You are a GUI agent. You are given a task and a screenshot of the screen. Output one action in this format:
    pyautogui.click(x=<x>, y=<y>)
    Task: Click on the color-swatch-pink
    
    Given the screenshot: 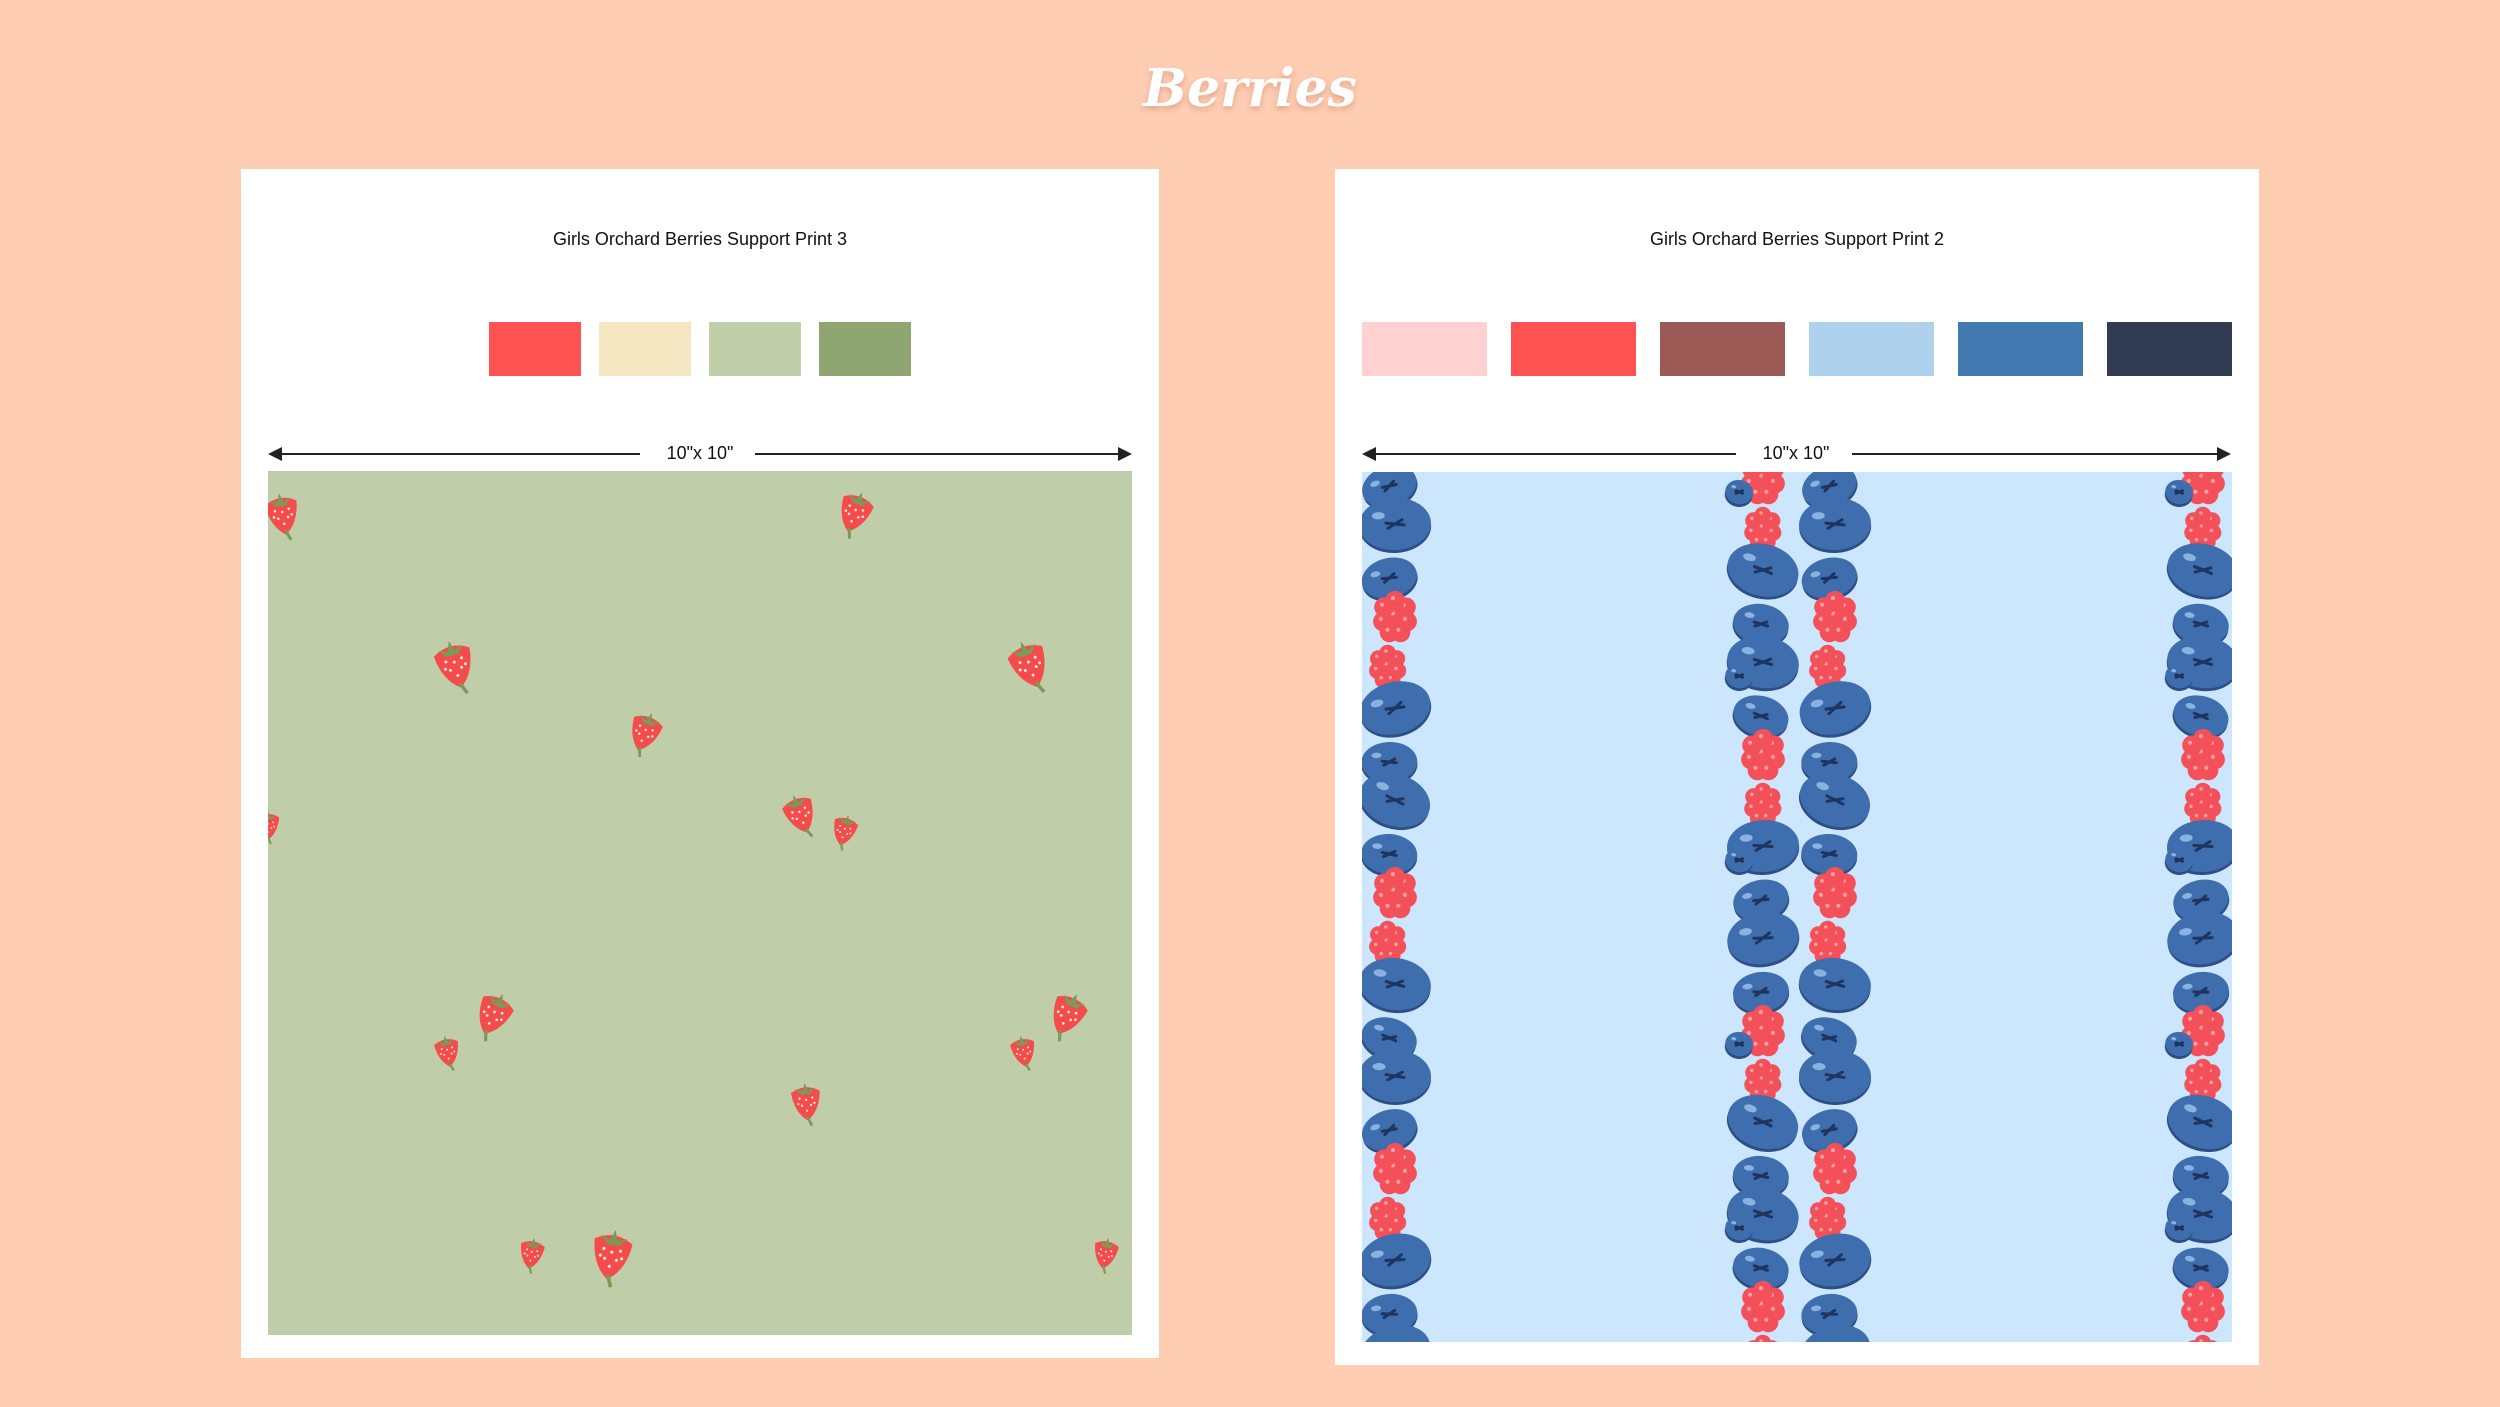 What is the action you would take?
    pyautogui.click(x=1424, y=349)
    